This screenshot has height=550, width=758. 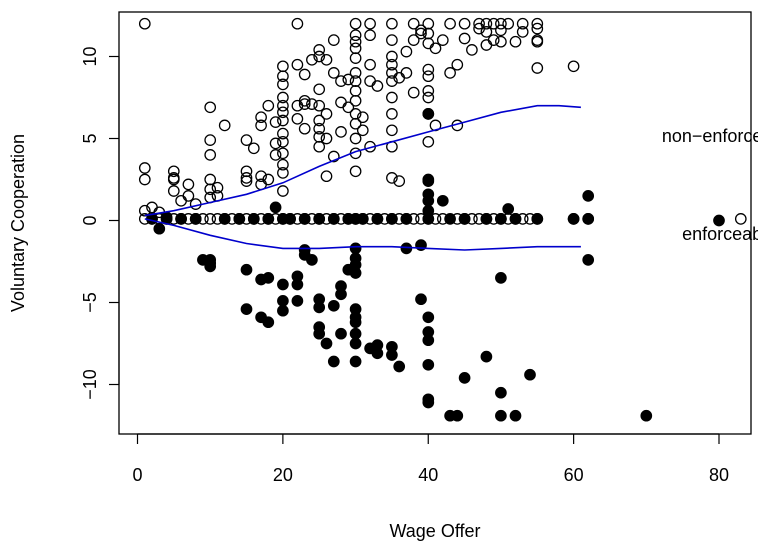 What do you see at coordinates (574, 475) in the screenshot?
I see `x-tick-label: 60` at bounding box center [574, 475].